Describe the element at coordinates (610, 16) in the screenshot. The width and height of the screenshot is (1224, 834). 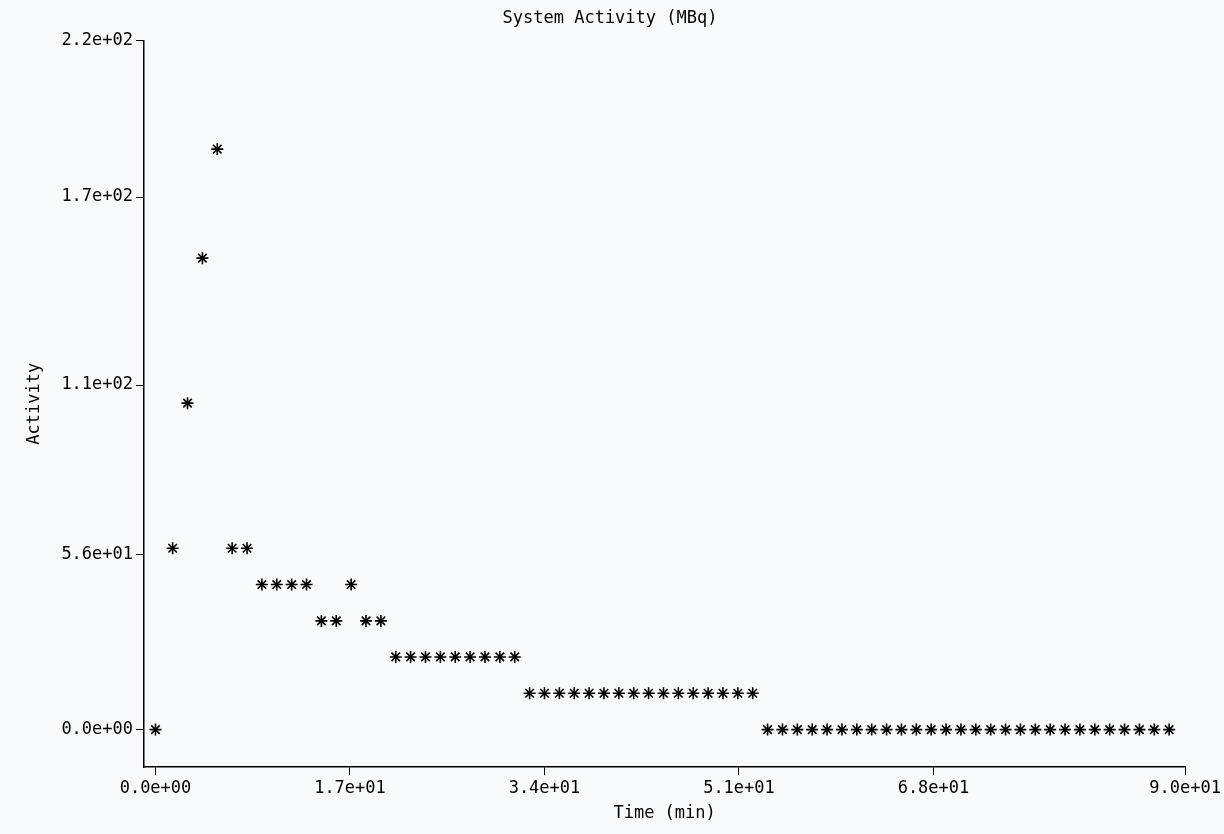
I see `chart-title: System Activity (MBq)` at that location.